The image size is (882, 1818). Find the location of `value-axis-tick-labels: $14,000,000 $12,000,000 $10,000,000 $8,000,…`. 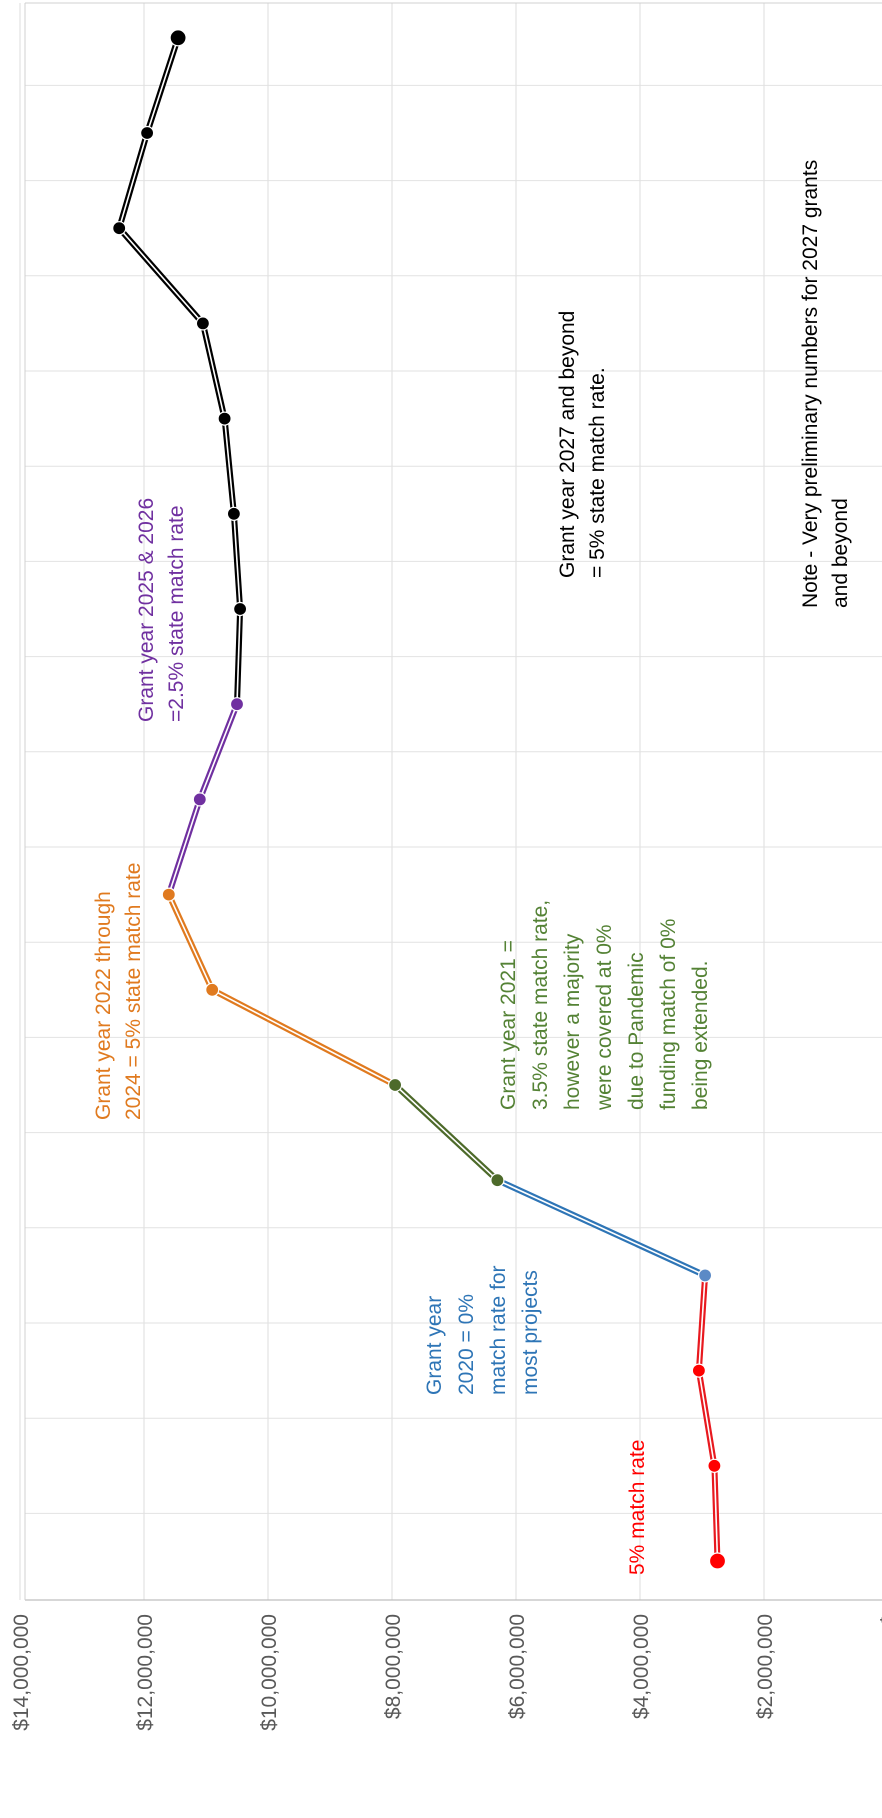

value-axis-tick-labels: $14,000,000 $12,000,000 $10,000,000 $8,000,… is located at coordinates (446, 1672).